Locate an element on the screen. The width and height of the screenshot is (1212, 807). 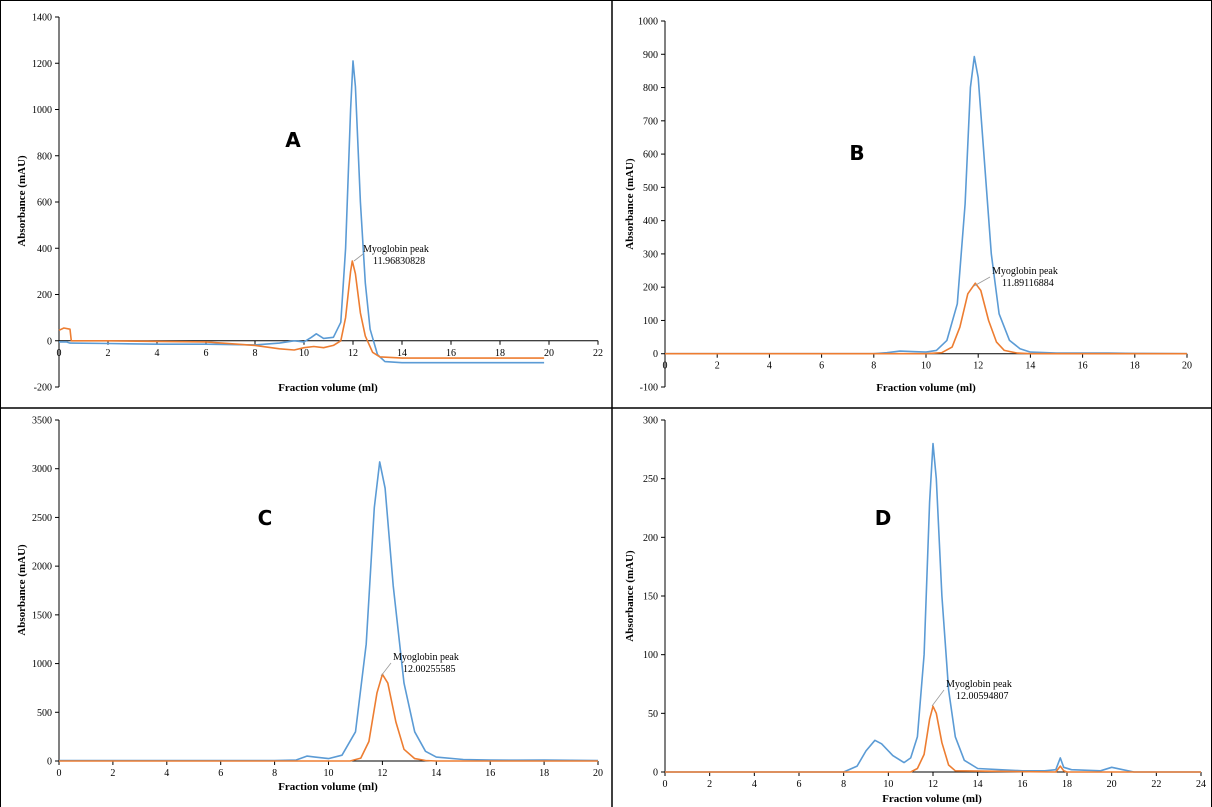
y-tick-label: 3500 is located at coordinates (42, 421).